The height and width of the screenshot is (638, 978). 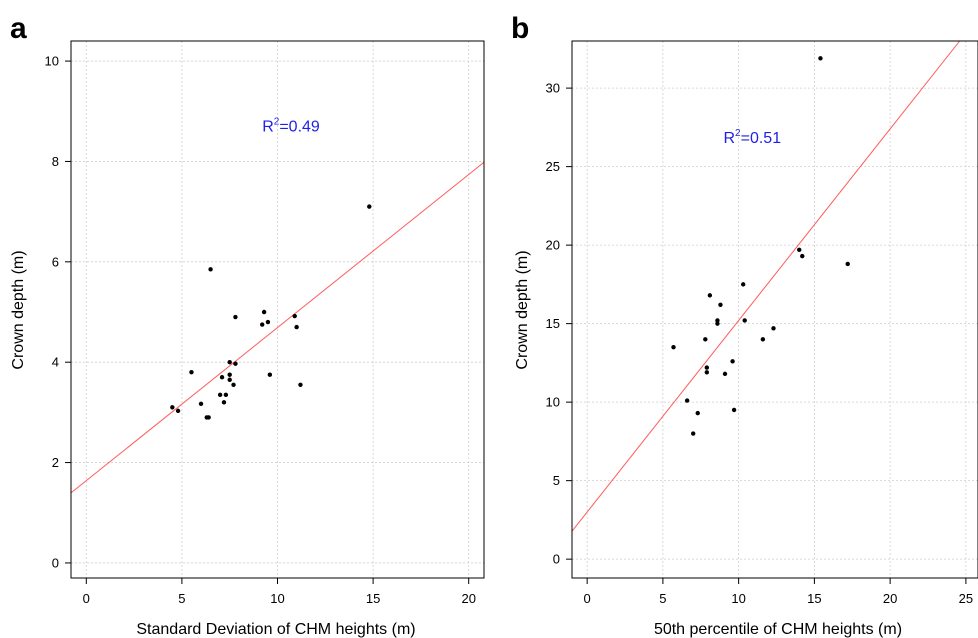 I want to click on panel-a-y-tick-label: 2, so click(x=55, y=462).